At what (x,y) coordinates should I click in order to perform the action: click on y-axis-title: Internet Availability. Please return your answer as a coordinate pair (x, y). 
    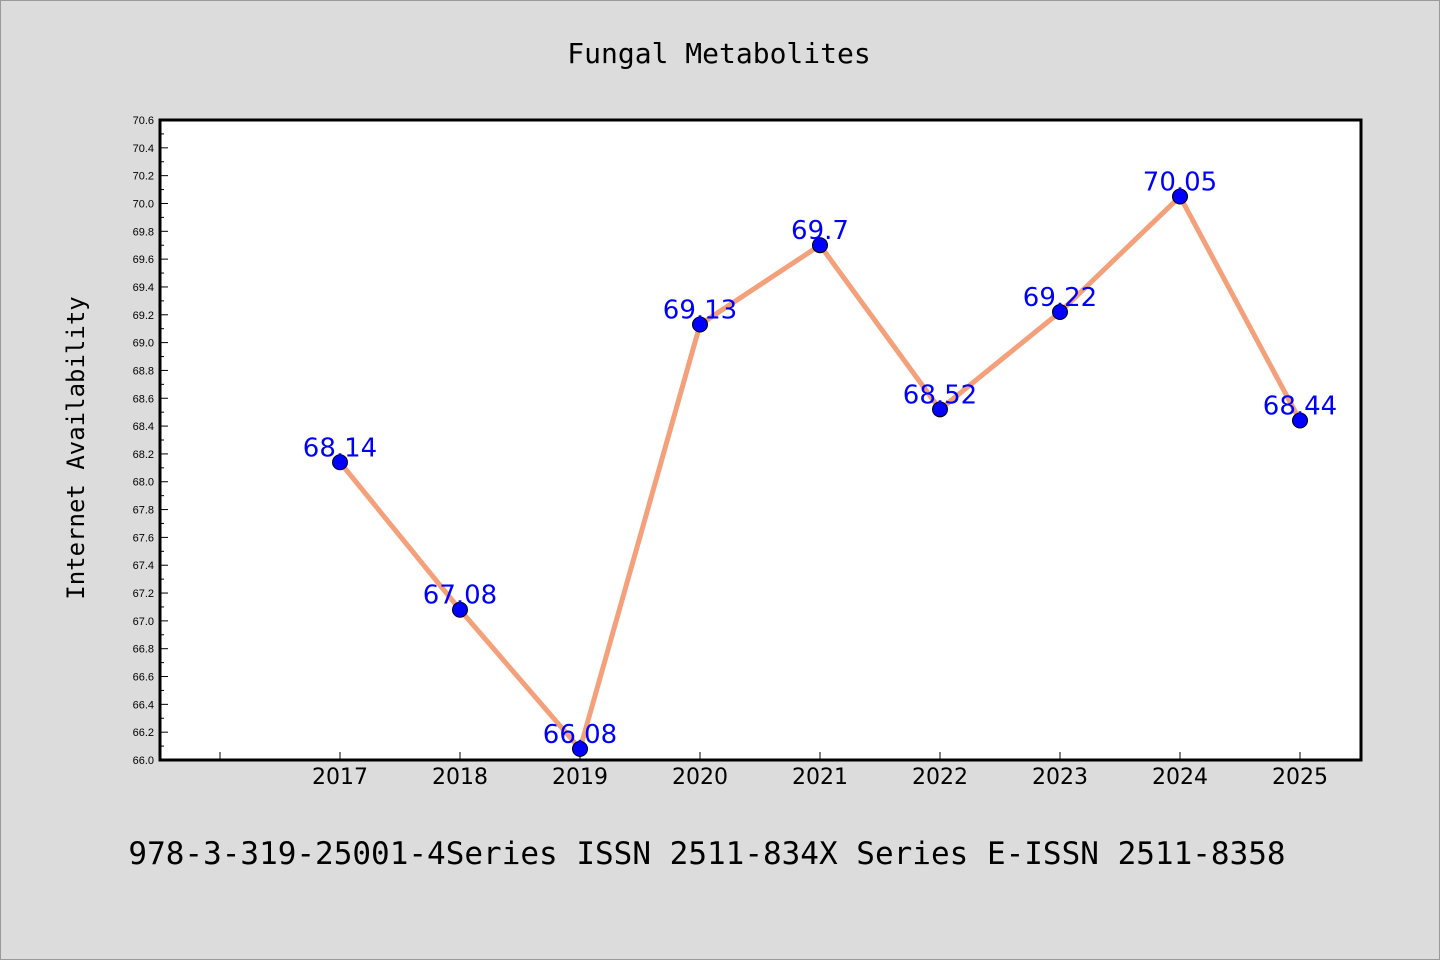
    Looking at the image, I should click on (76, 447).